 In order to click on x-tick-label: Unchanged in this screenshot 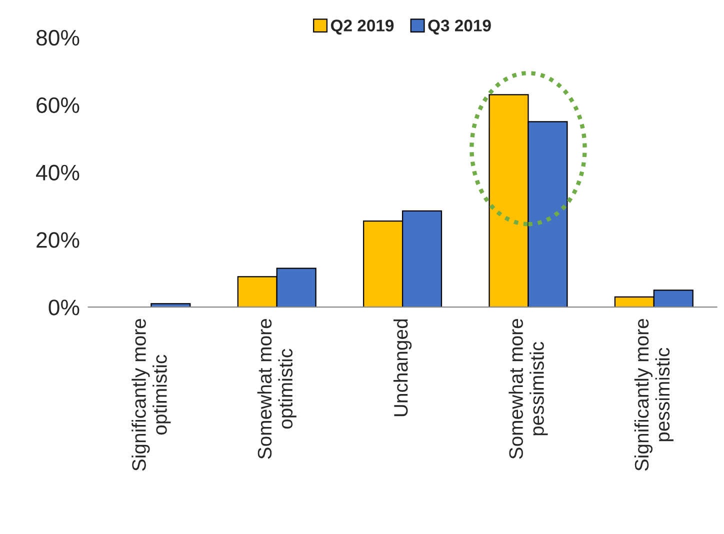, I will do `click(402, 367)`.